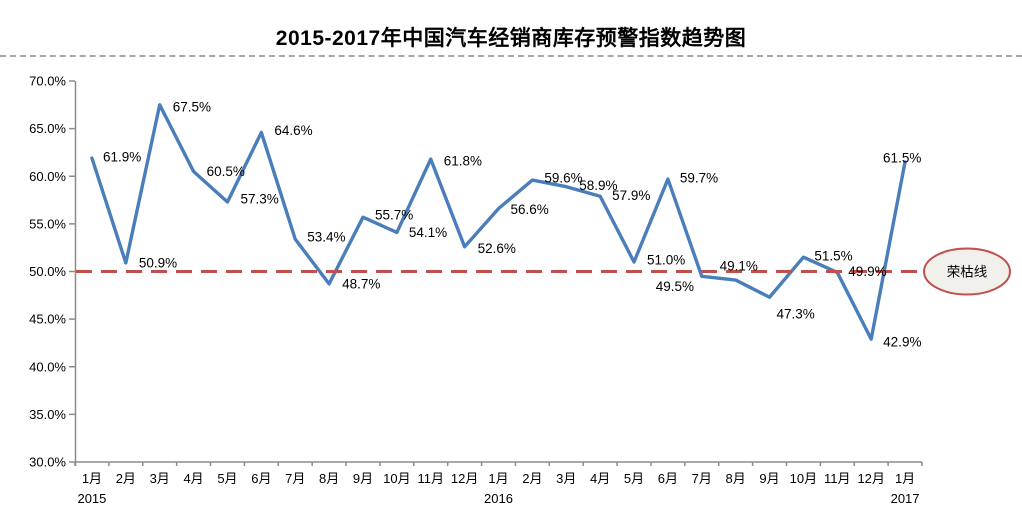  What do you see at coordinates (47, 223) in the screenshot?
I see `y-axis-label: 55.0%` at bounding box center [47, 223].